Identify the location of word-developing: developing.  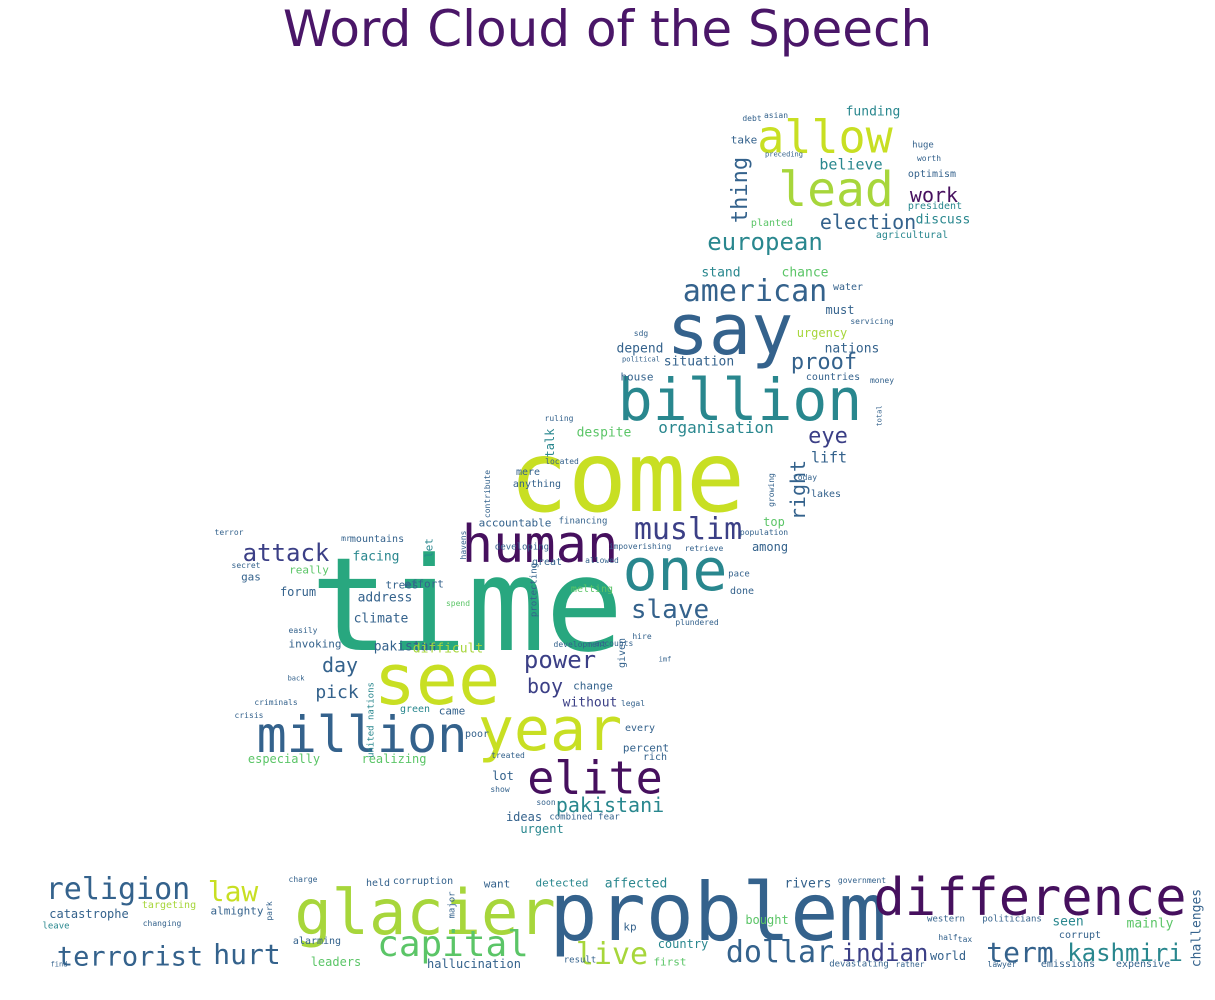
(522, 547).